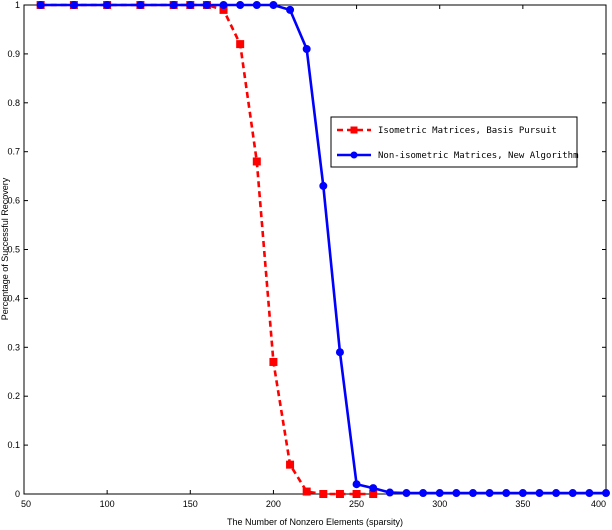 The image size is (612, 530). What do you see at coordinates (439, 504) in the screenshot?
I see `x-tick-label: 300` at bounding box center [439, 504].